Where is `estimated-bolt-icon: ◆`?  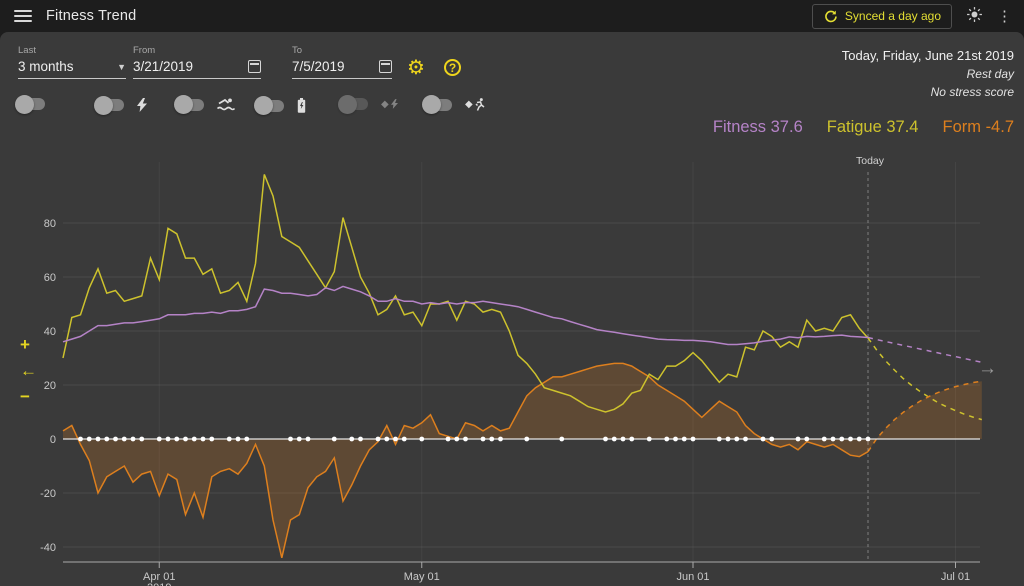 estimated-bolt-icon: ◆ is located at coordinates (389, 104).